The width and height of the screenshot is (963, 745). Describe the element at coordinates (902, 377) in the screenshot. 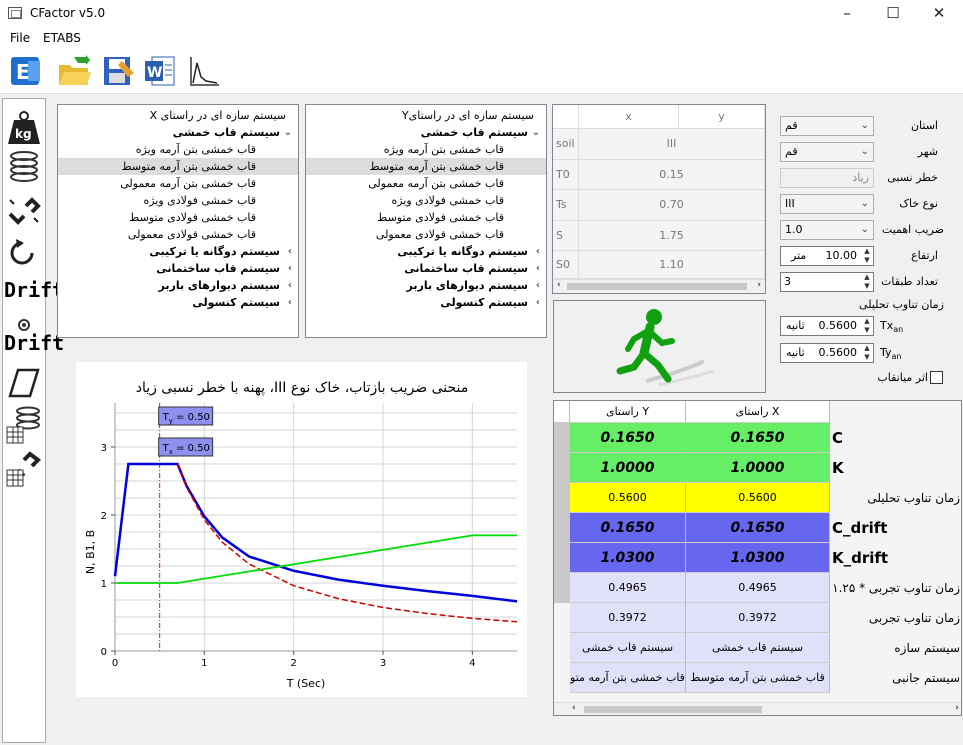

I see `infill-label: اثر میانقاب` at that location.